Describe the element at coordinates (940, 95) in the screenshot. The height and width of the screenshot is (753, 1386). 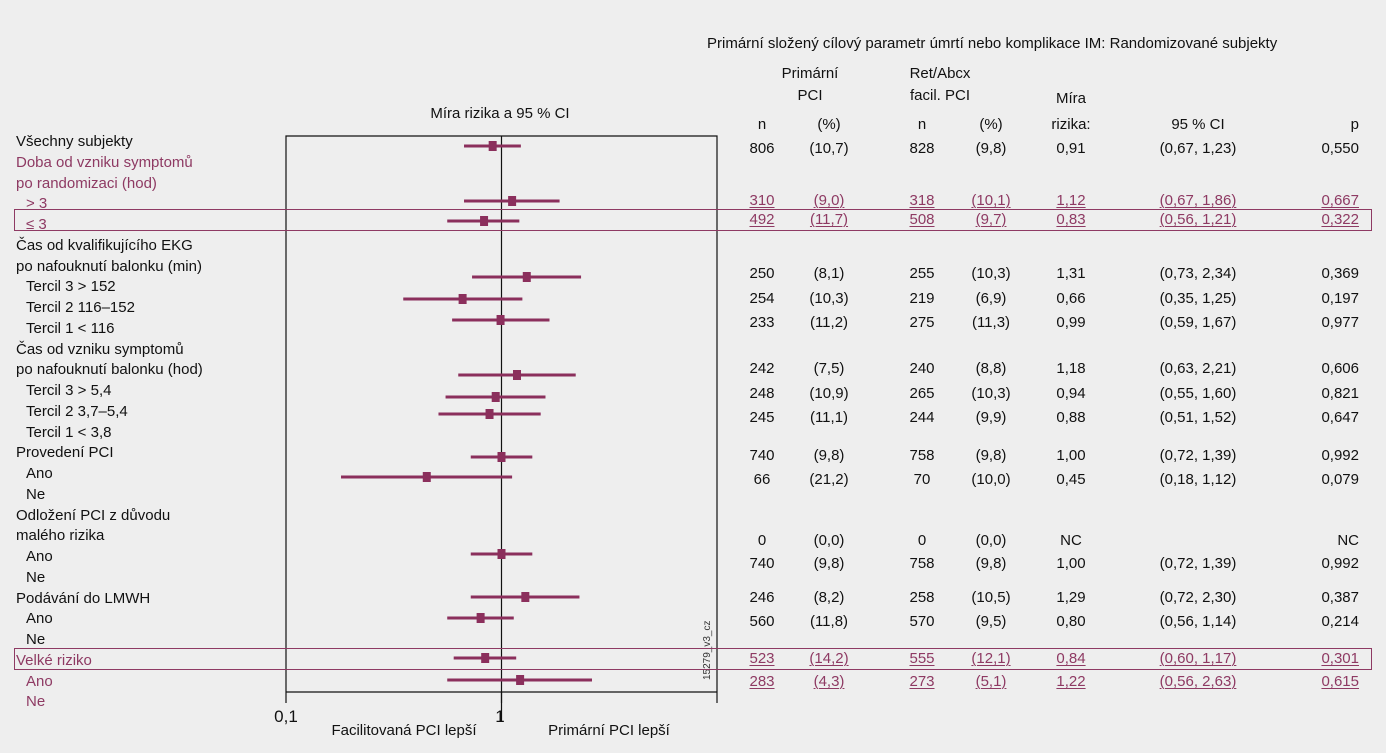
I see `col-group2-line2: facil. PCI` at that location.